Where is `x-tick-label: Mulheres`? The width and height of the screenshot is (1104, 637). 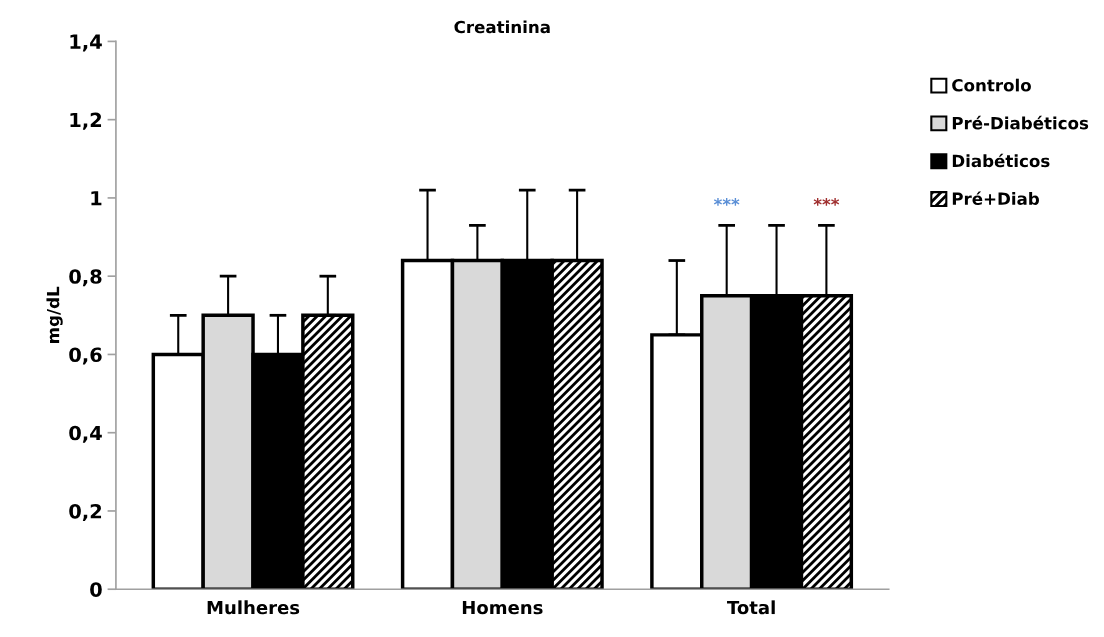 x-tick-label: Mulheres is located at coordinates (253, 607).